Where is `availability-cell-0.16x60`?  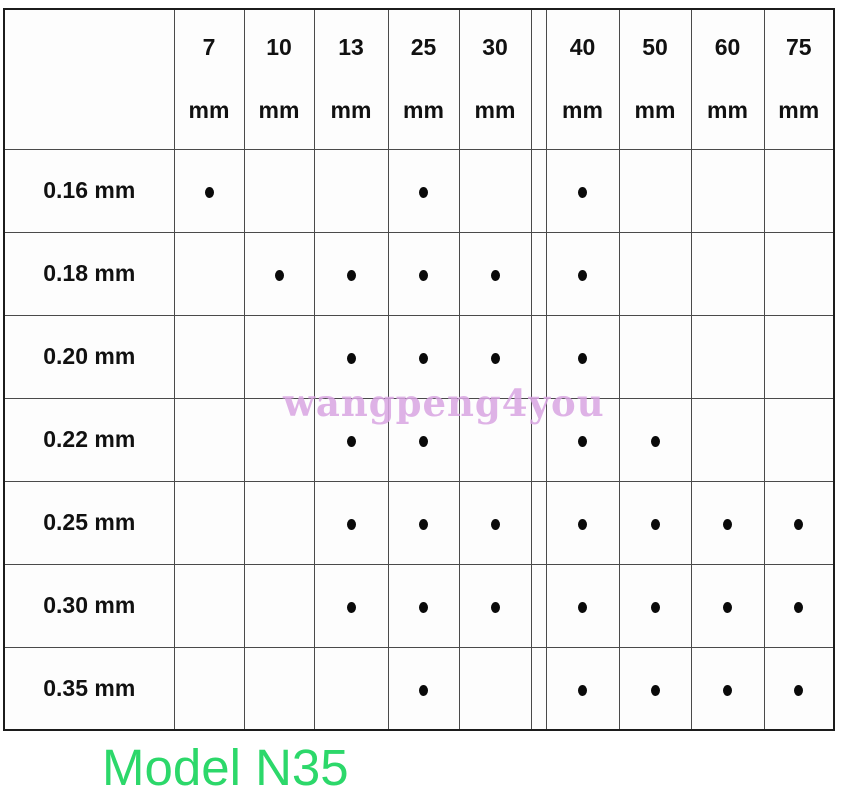
availability-cell-0.16x60 is located at coordinates (727, 190).